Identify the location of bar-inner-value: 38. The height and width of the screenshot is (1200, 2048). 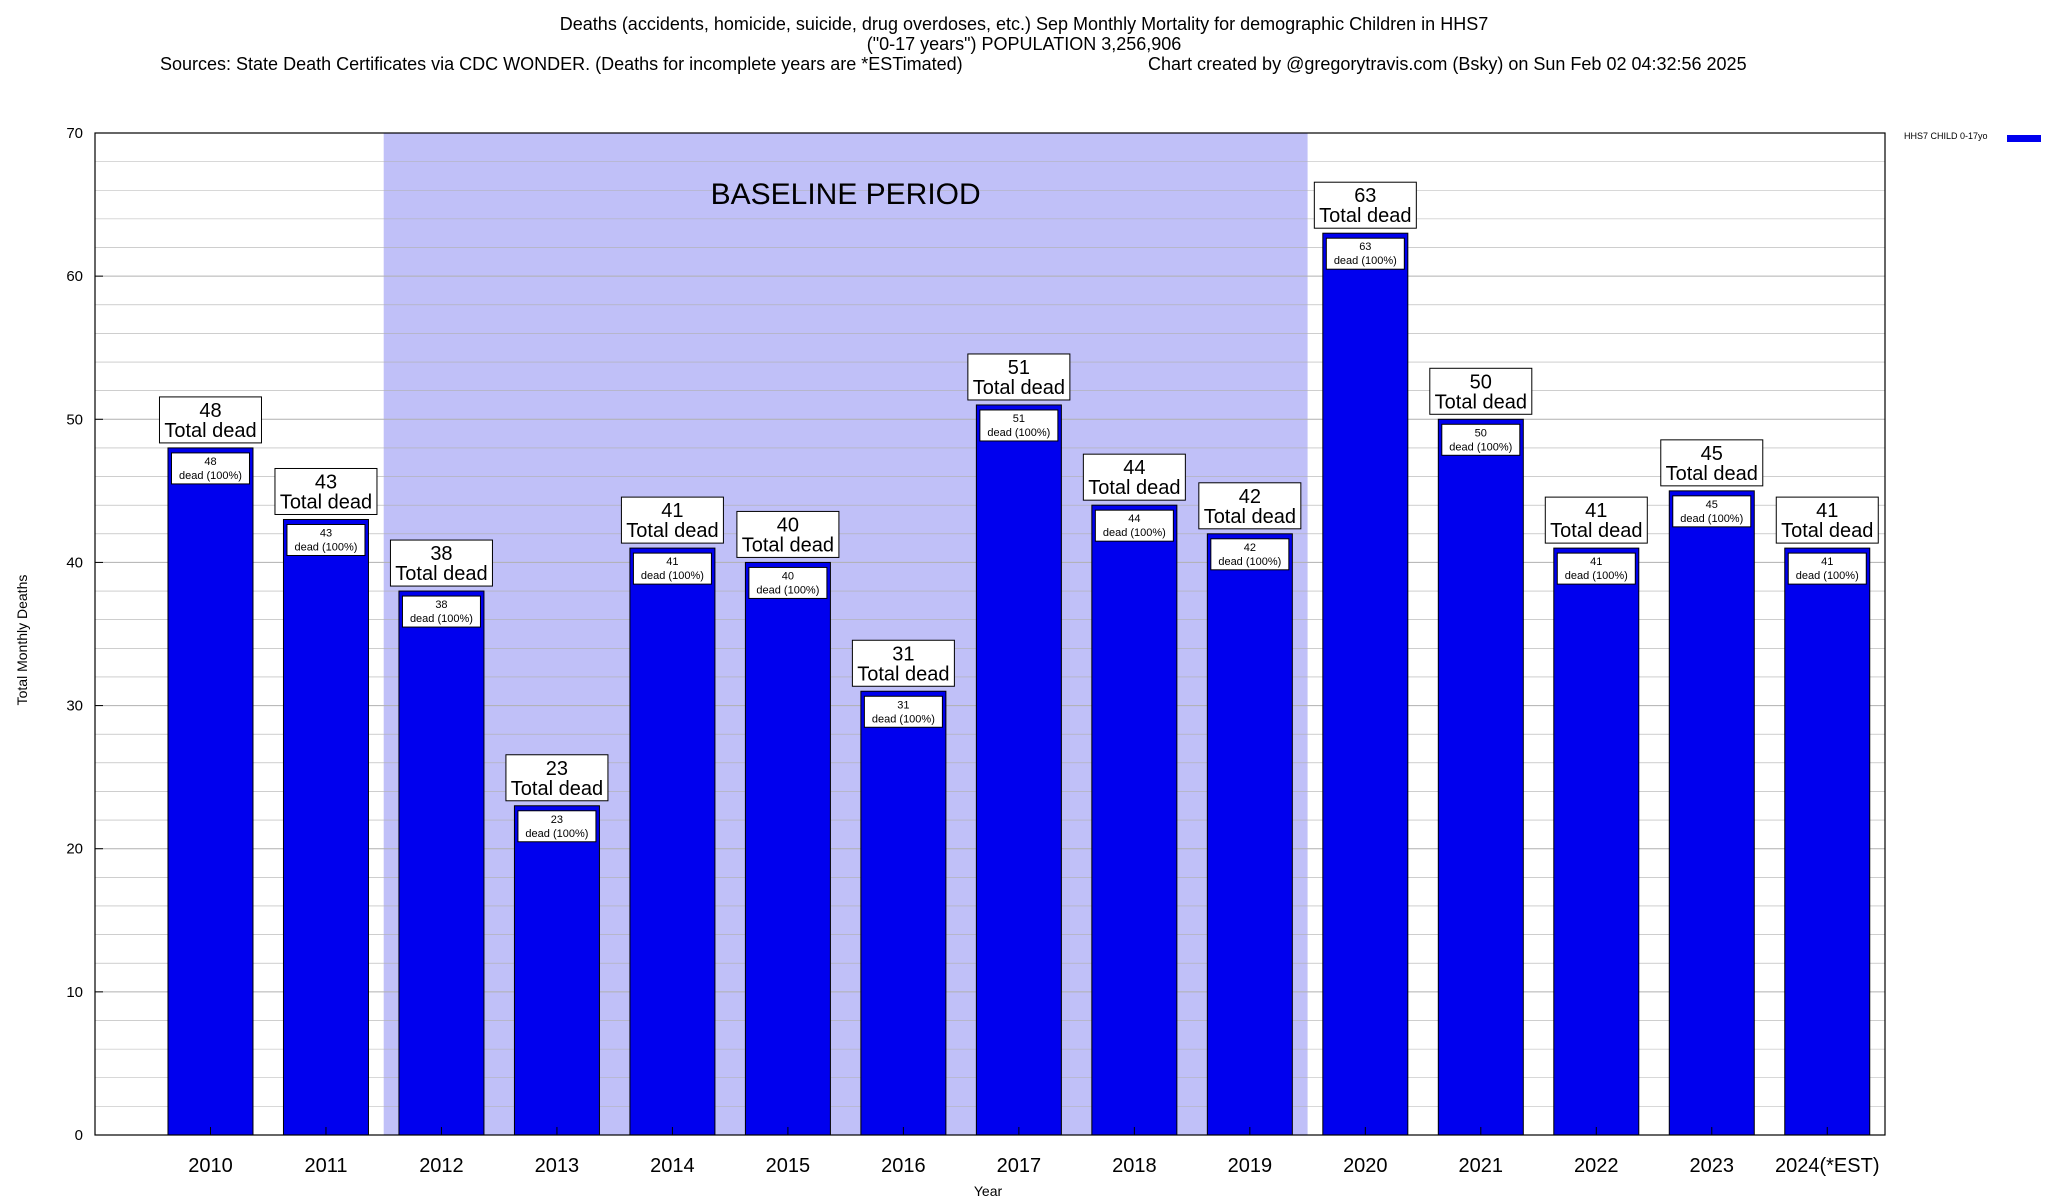
(441, 605).